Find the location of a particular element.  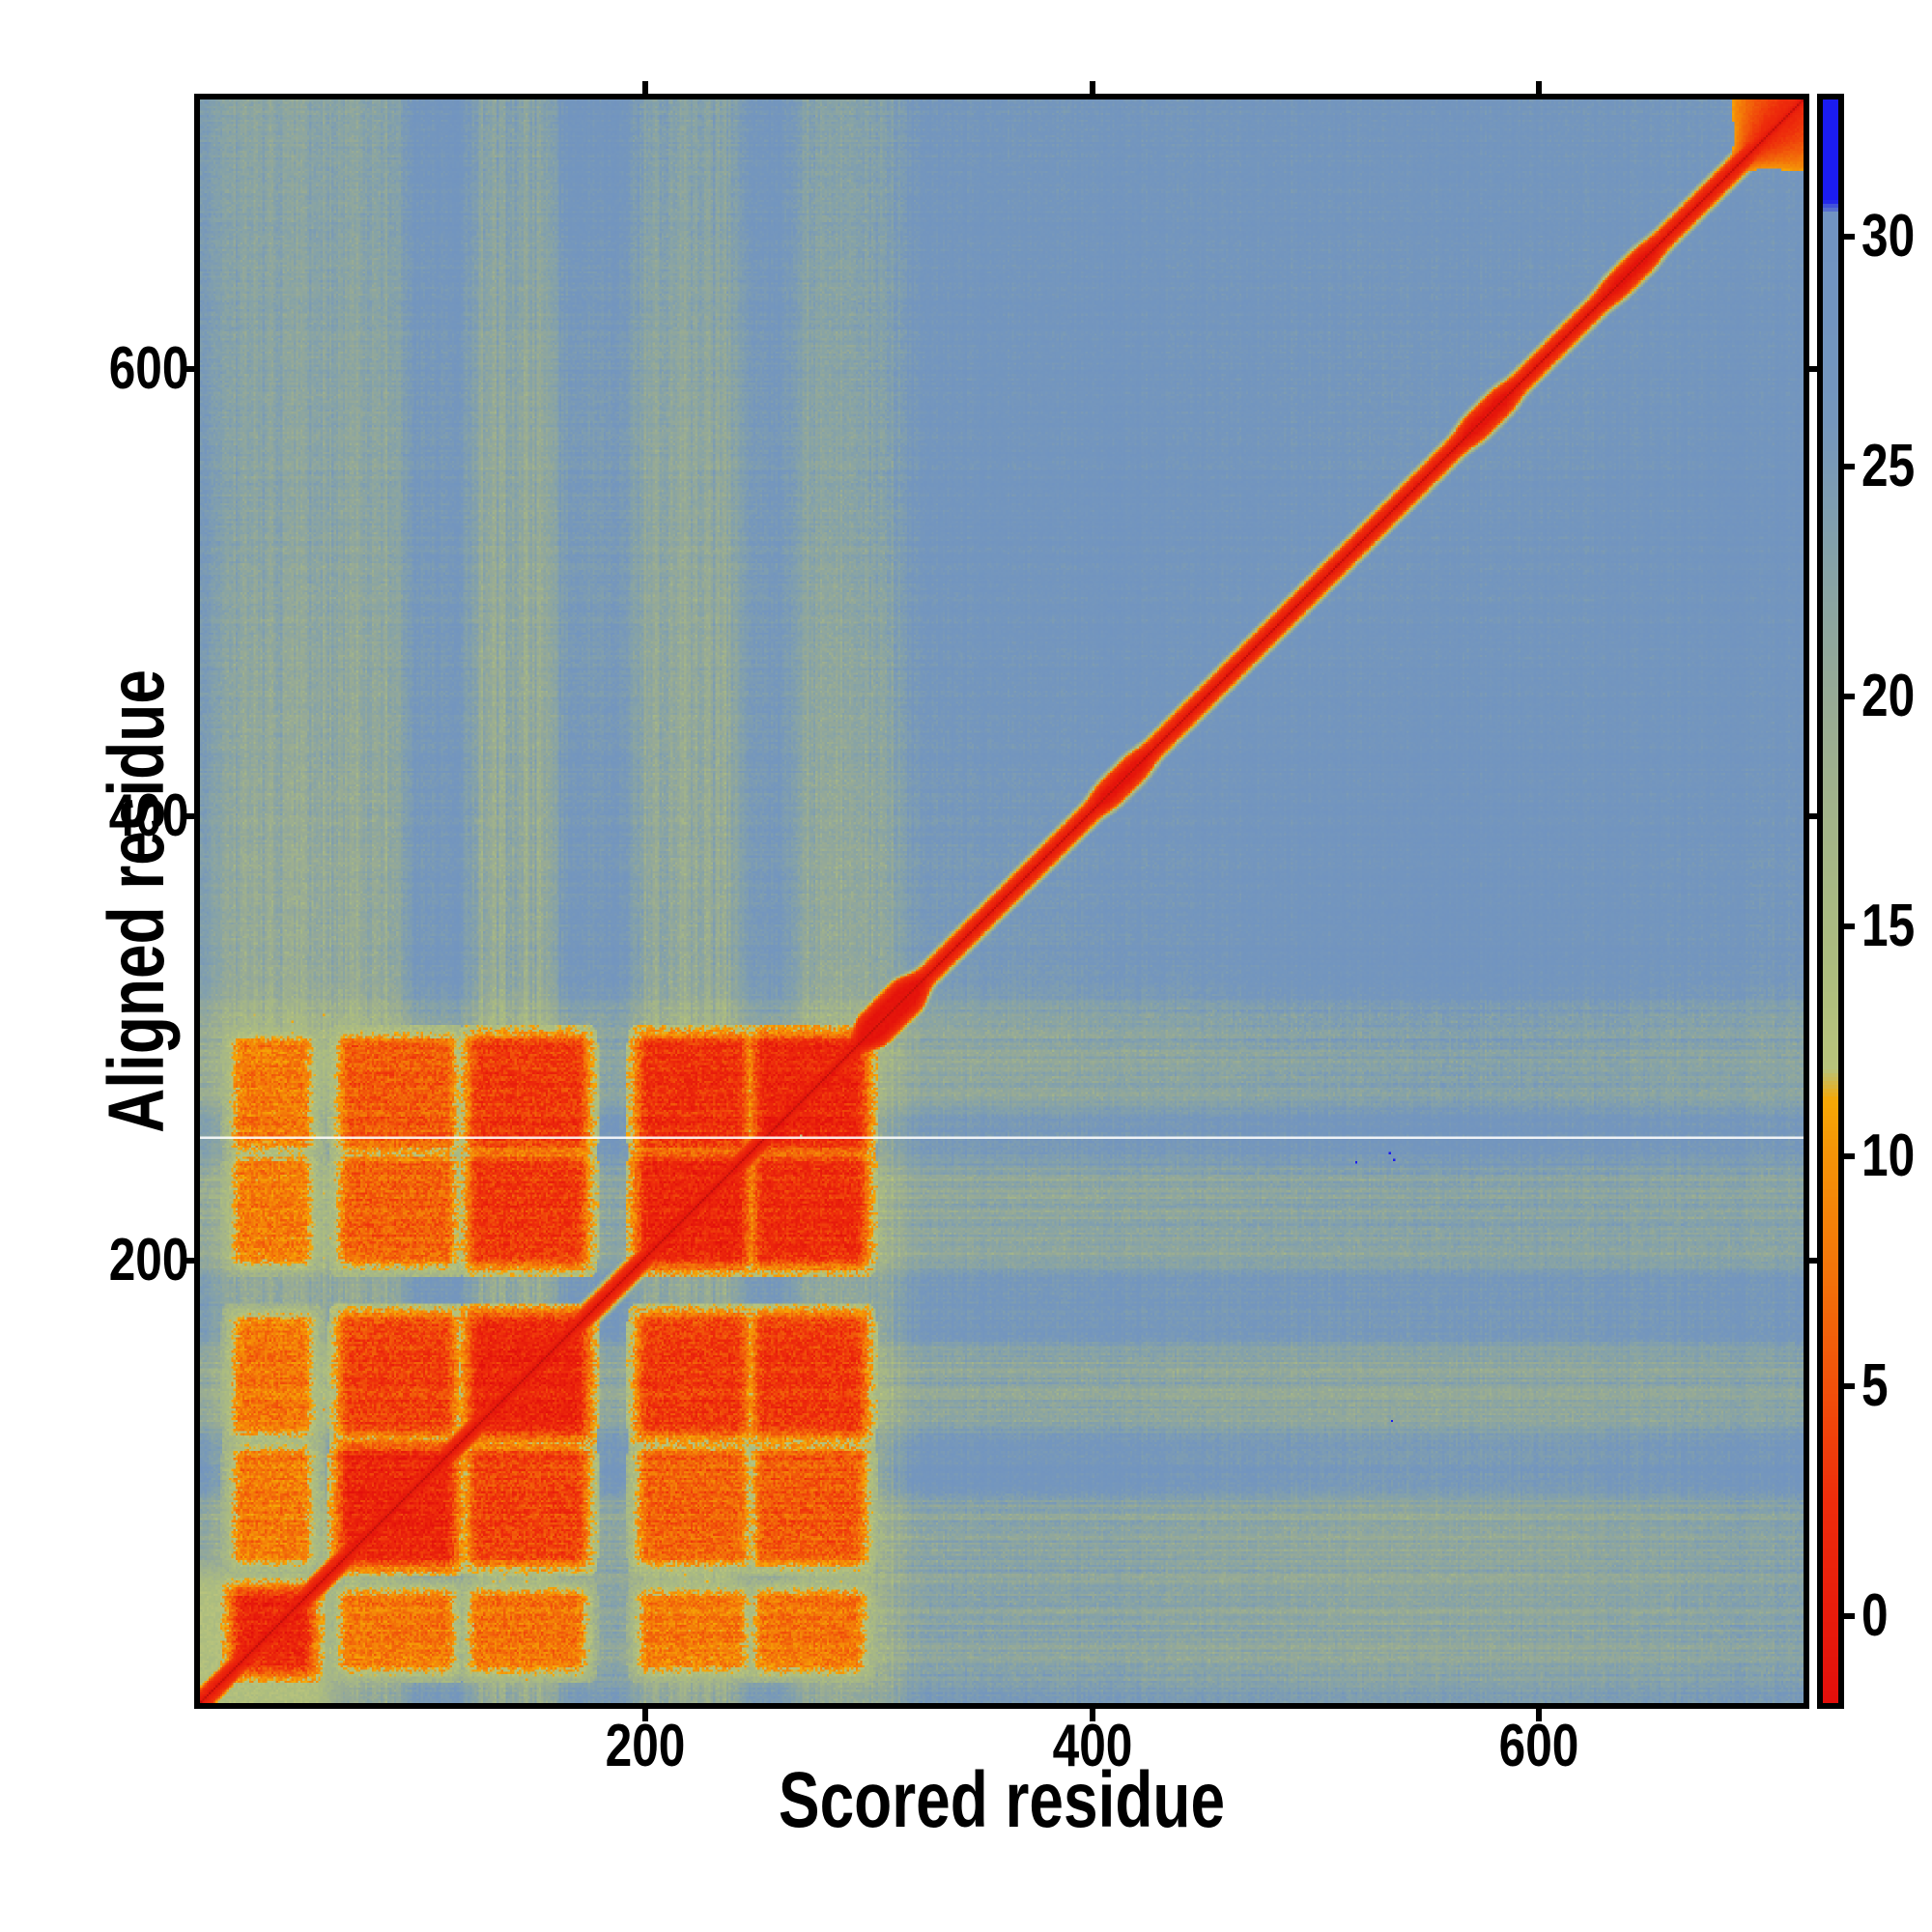

y-axis-title: Aligned residue is located at coordinates (137, 901).